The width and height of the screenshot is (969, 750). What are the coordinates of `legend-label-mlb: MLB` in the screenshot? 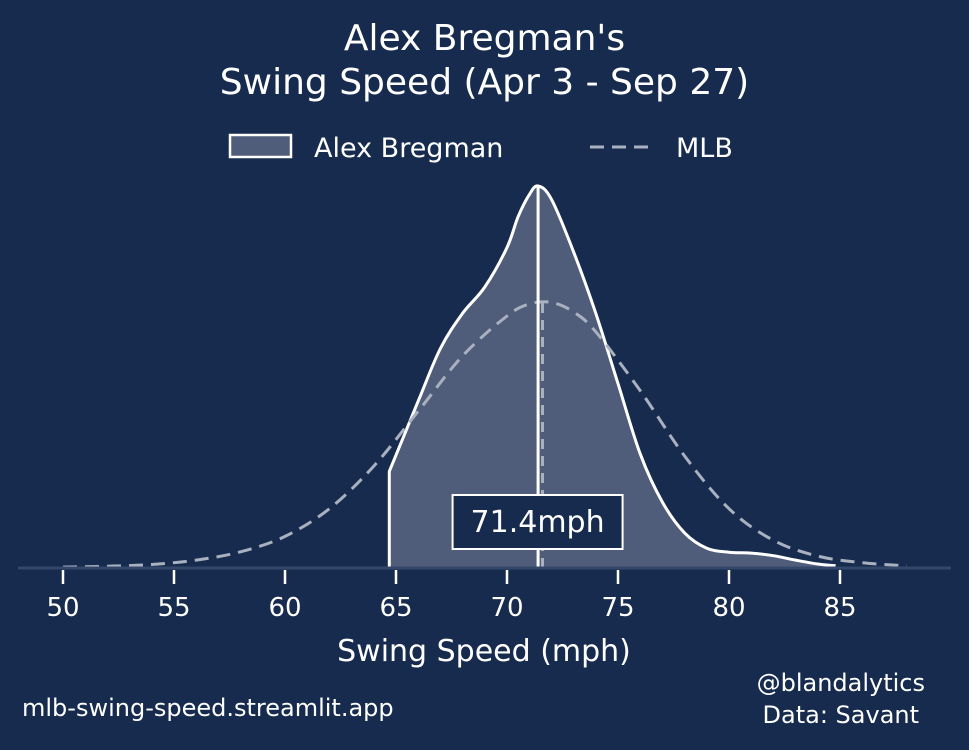 It's located at (704, 148).